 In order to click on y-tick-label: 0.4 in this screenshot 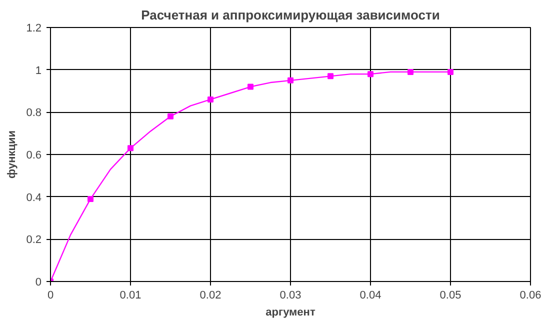, I will do `click(34, 198)`.